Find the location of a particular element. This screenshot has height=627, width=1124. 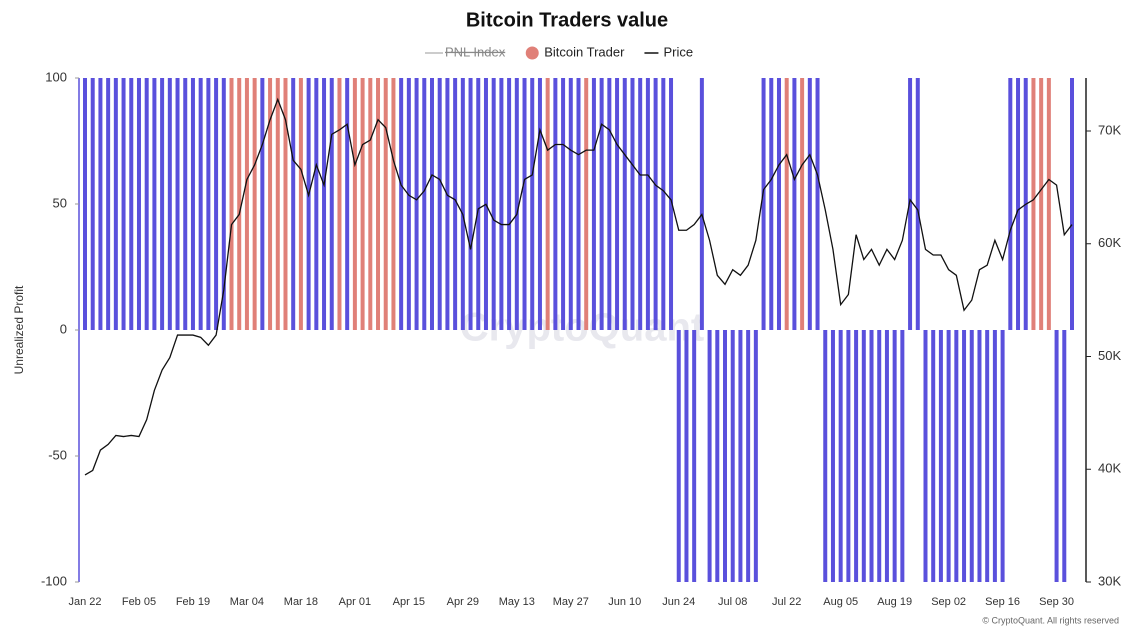

x-tick-label: Sep 02 is located at coordinates (948, 602).